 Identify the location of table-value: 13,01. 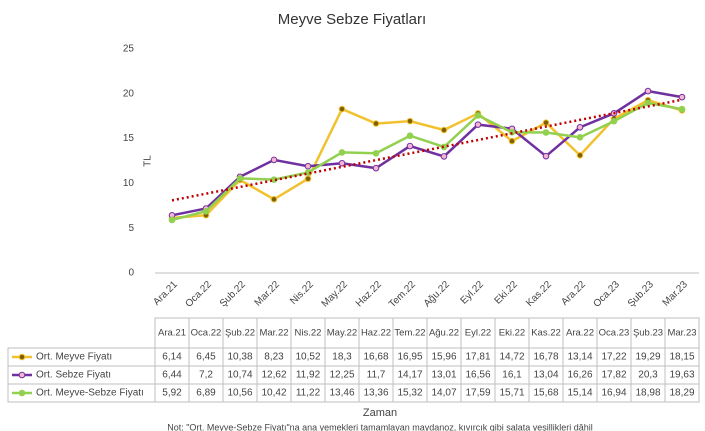
(443, 375).